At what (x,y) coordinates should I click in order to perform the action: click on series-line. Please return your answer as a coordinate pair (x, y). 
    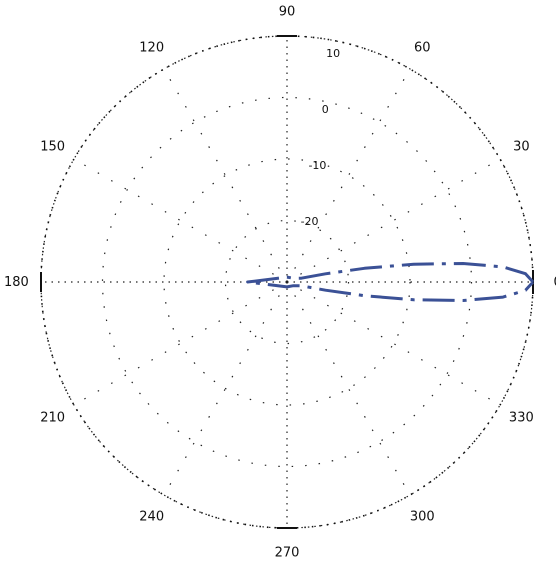
    Looking at the image, I should click on (390, 282).